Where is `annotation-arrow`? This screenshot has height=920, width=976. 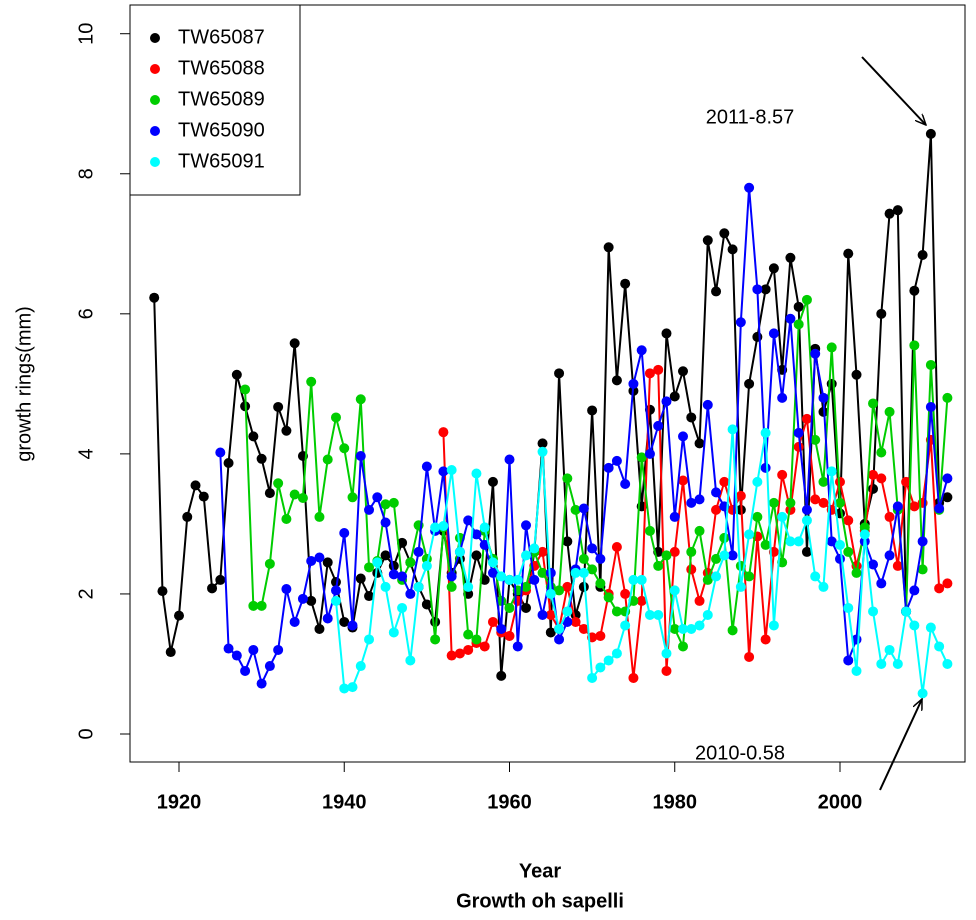 annotation-arrow is located at coordinates (901, 745).